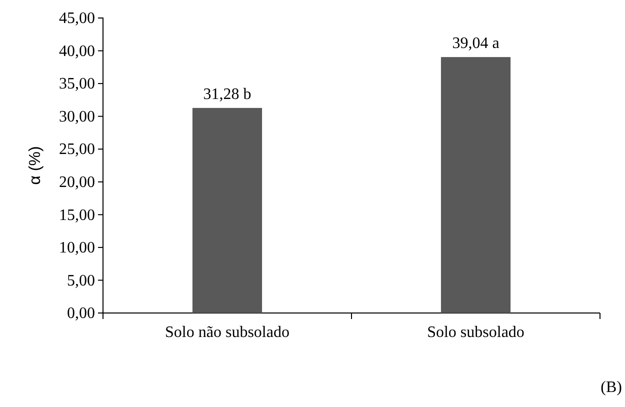  I want to click on y-tick-label: 30,00, so click(77, 117).